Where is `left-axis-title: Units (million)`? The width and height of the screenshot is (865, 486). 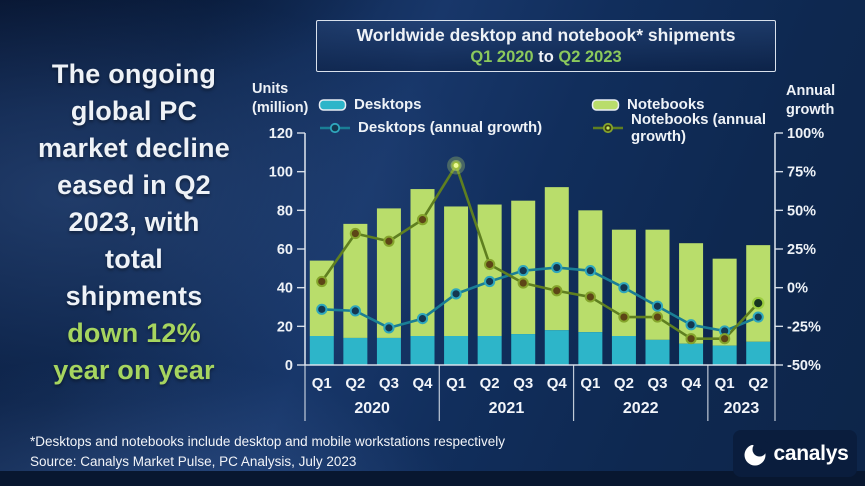 left-axis-title: Units (million) is located at coordinates (282, 99).